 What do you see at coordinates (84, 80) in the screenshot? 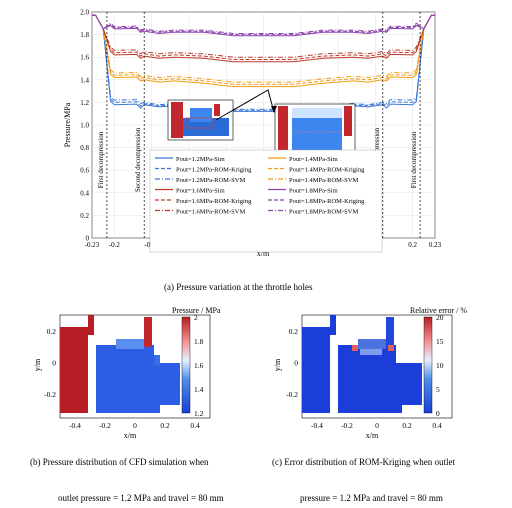
I see `y-tick-label: 1.4` at bounding box center [84, 80].